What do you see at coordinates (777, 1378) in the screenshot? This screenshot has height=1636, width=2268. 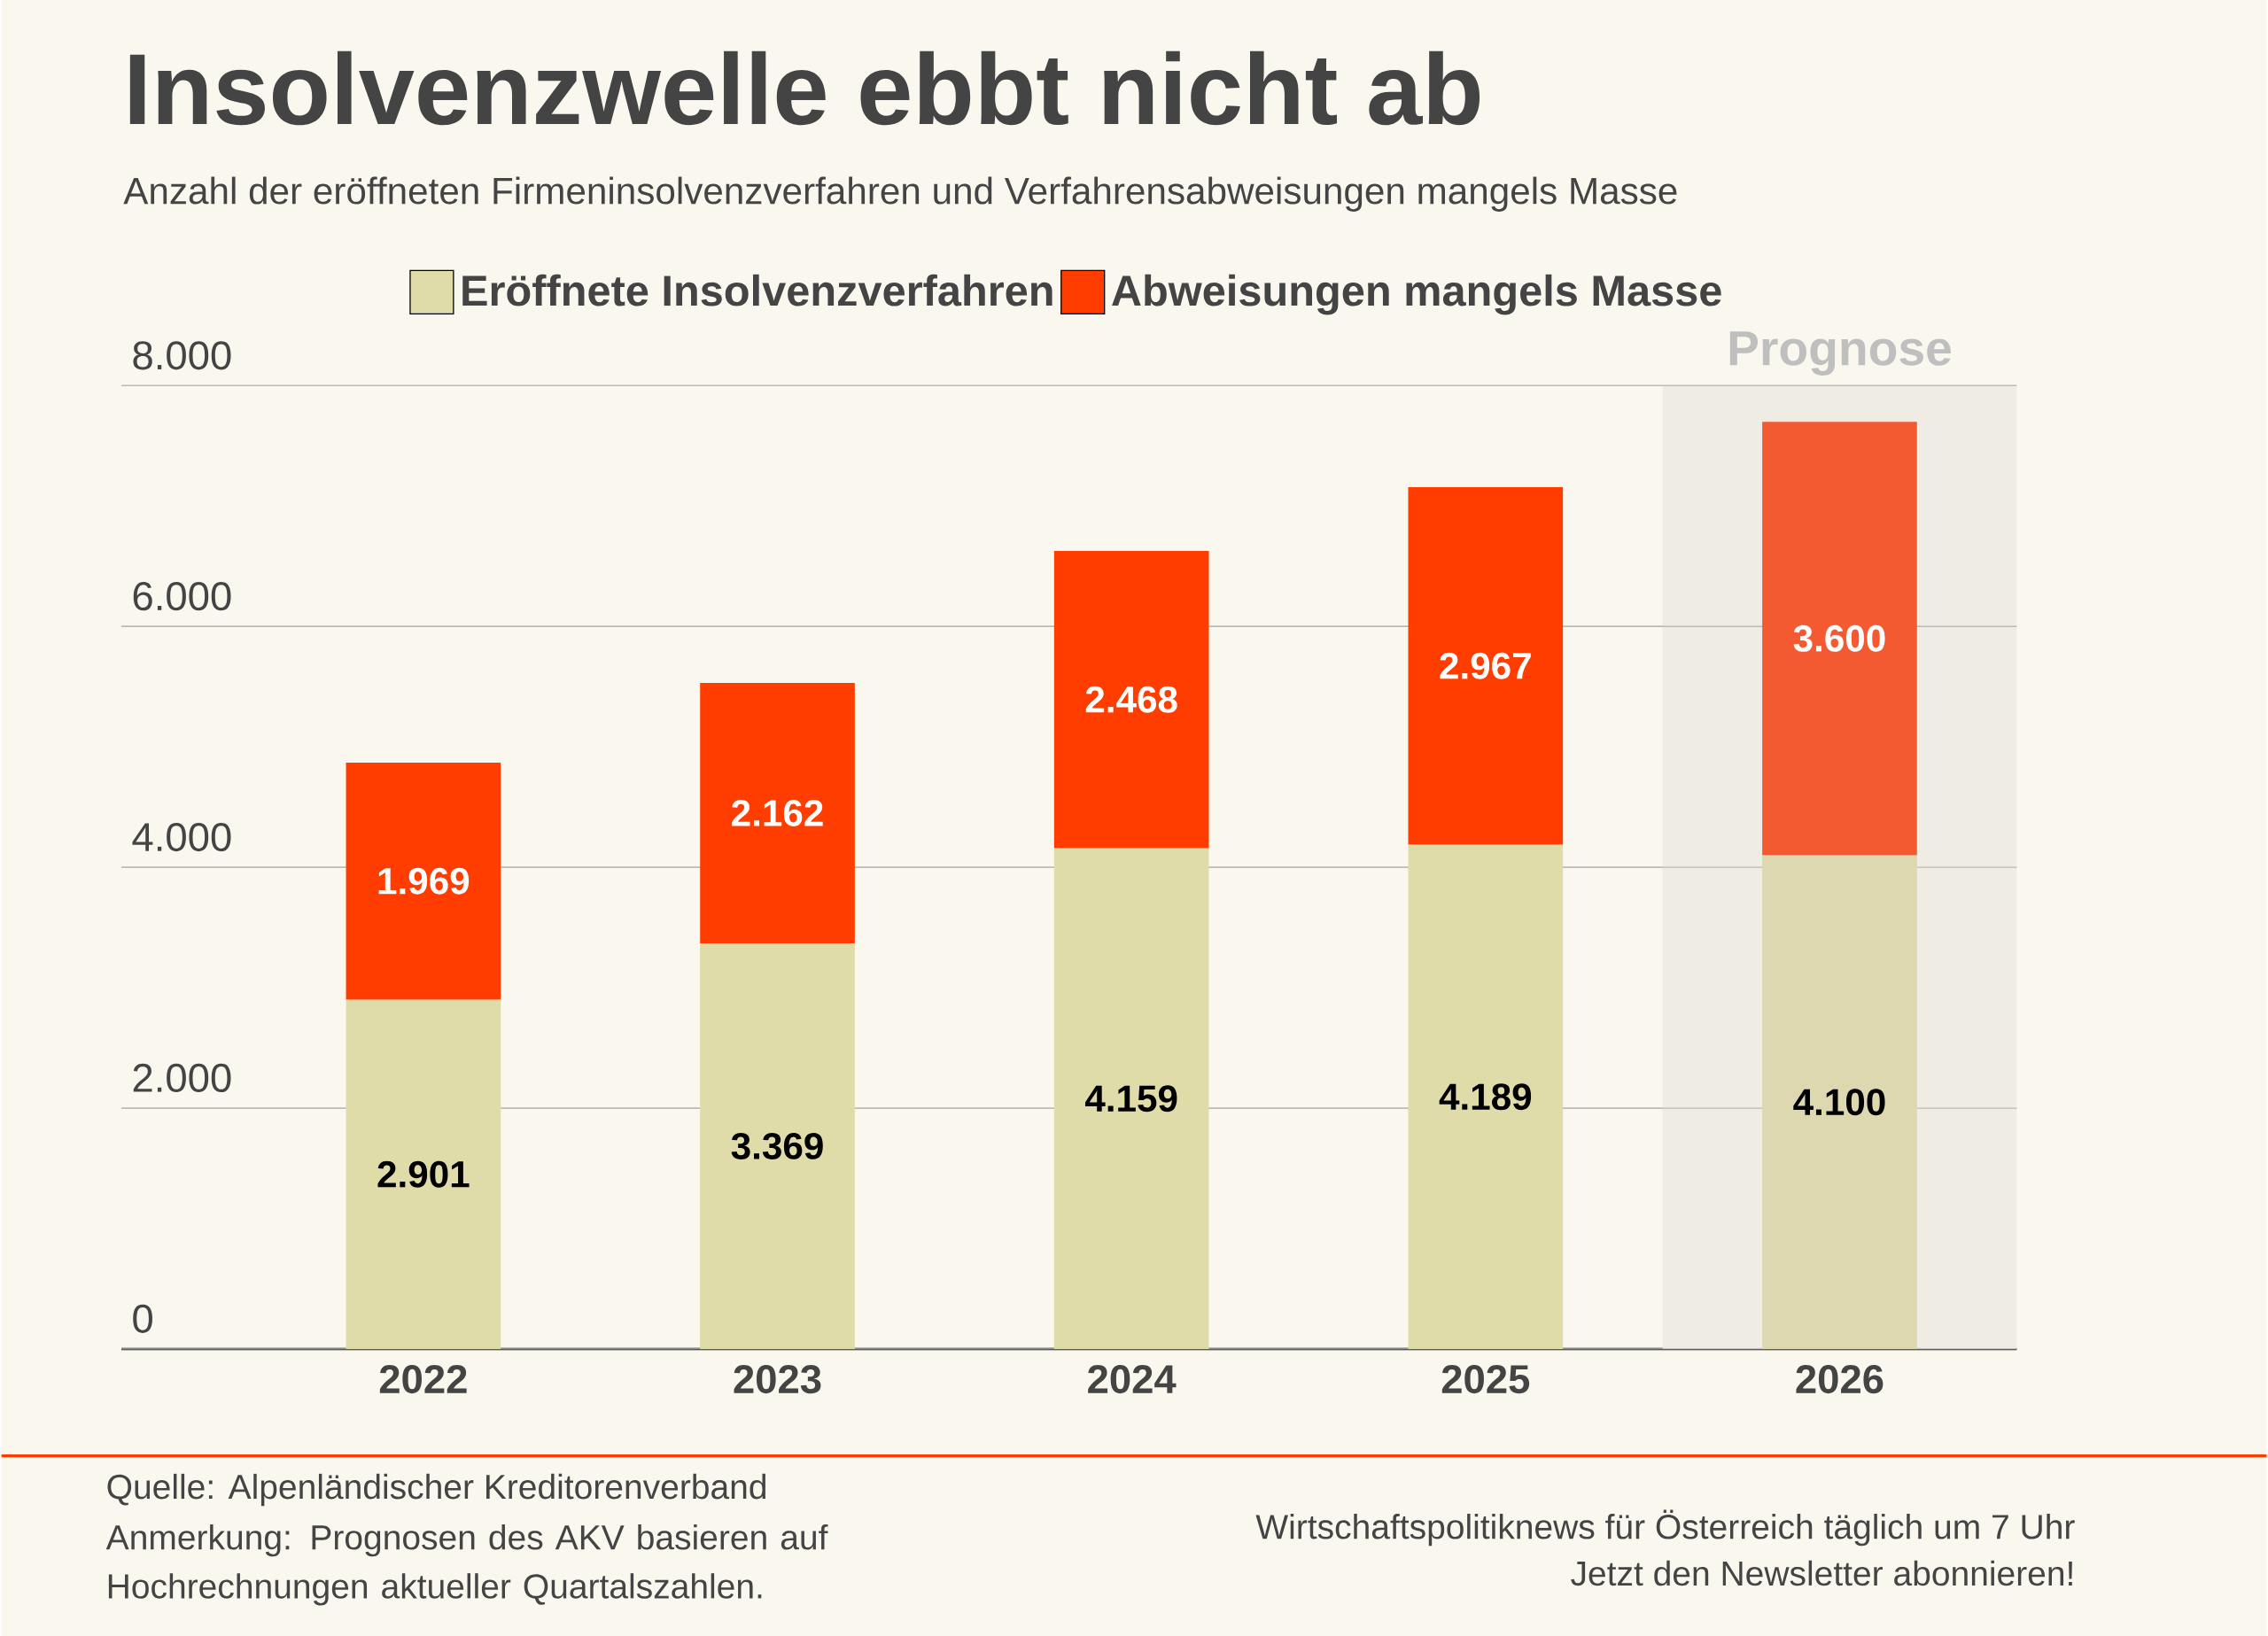 I see `x-tick-label: 2023` at bounding box center [777, 1378].